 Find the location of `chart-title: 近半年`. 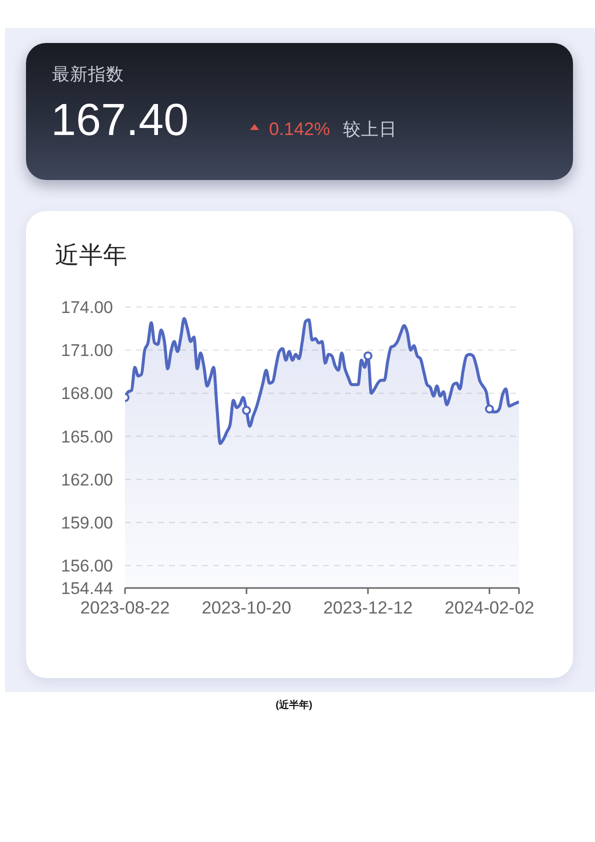

chart-title: 近半年 is located at coordinates (91, 256).